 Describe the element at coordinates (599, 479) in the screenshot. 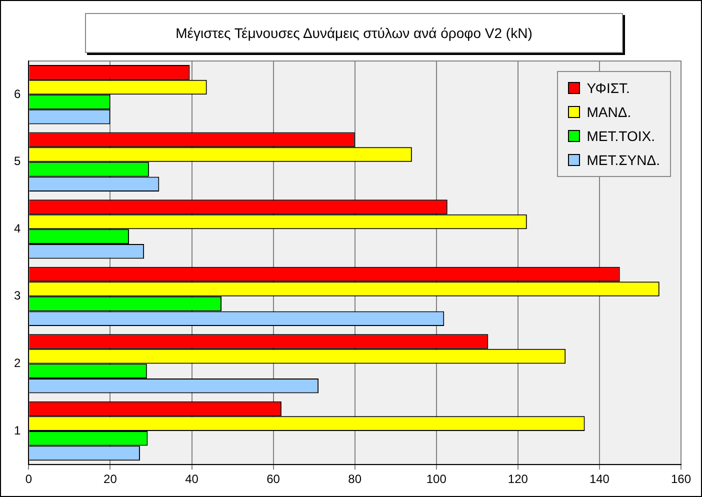

I see `x-tick-label: 140` at that location.